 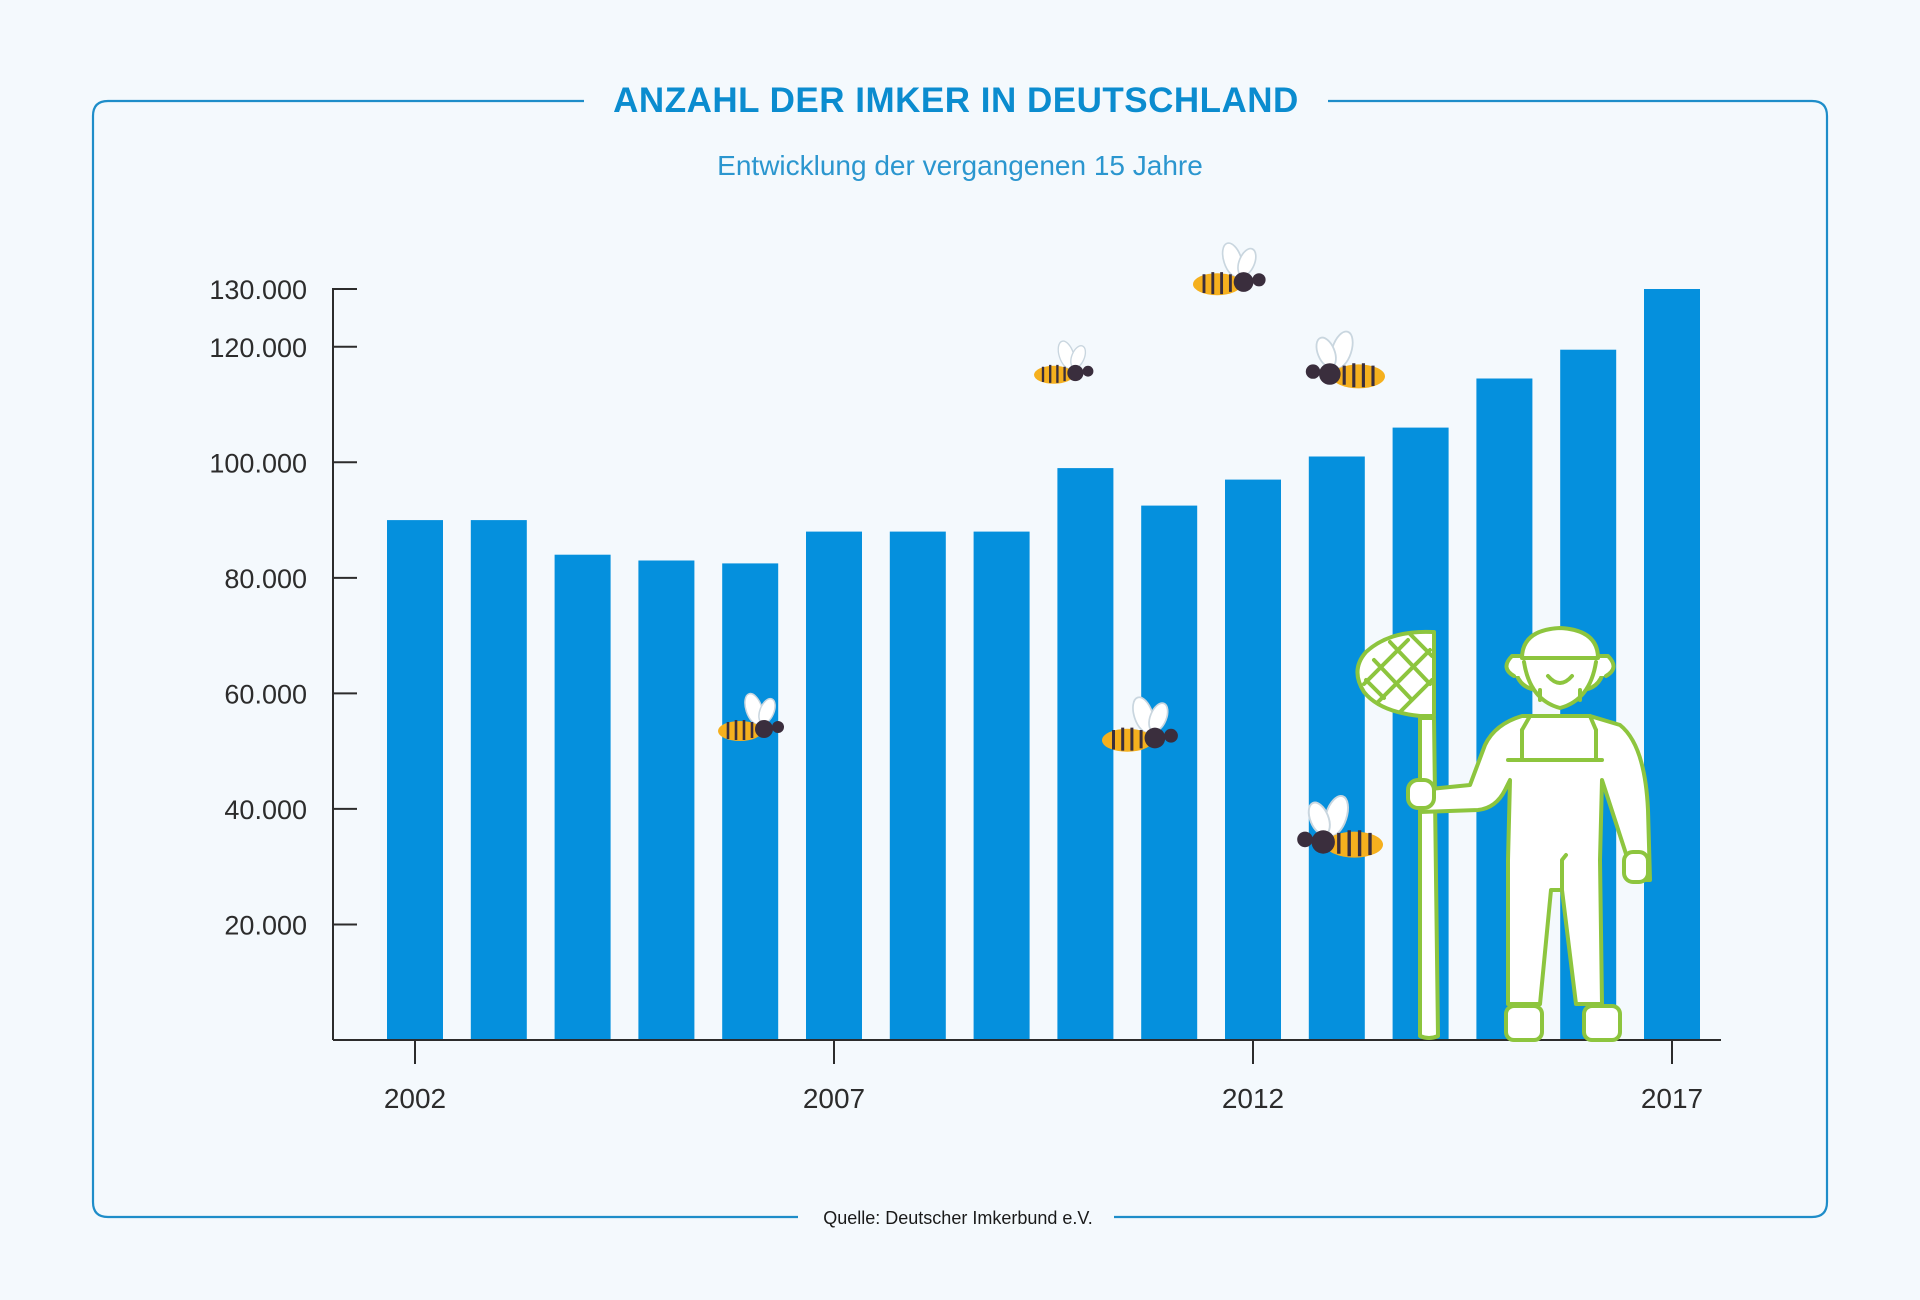 What do you see at coordinates (1503, 834) in the screenshot?
I see `beekeeper-icon` at bounding box center [1503, 834].